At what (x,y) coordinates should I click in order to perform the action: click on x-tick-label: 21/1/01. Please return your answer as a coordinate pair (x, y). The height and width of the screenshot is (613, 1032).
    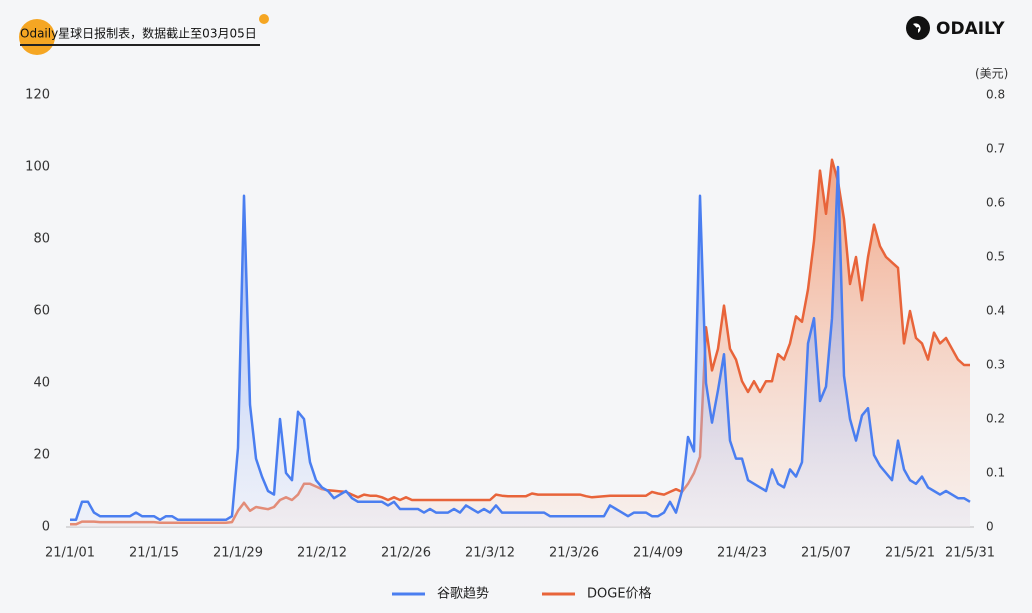
    Looking at the image, I should click on (70, 553).